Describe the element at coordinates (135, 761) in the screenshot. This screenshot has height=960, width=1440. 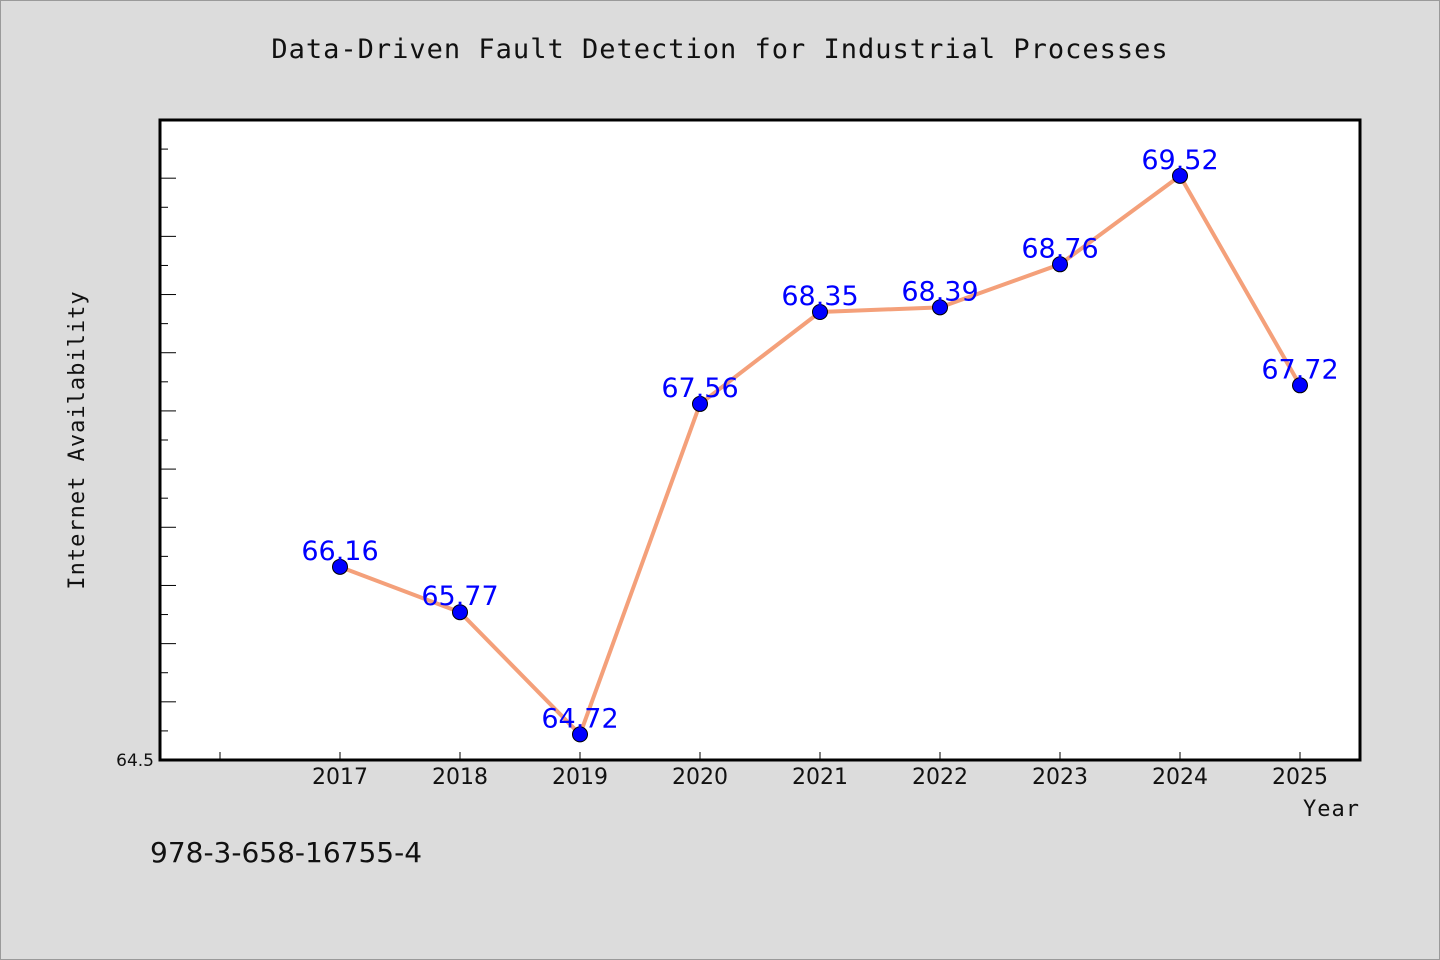
I see `y-tick-label: 64.5` at that location.